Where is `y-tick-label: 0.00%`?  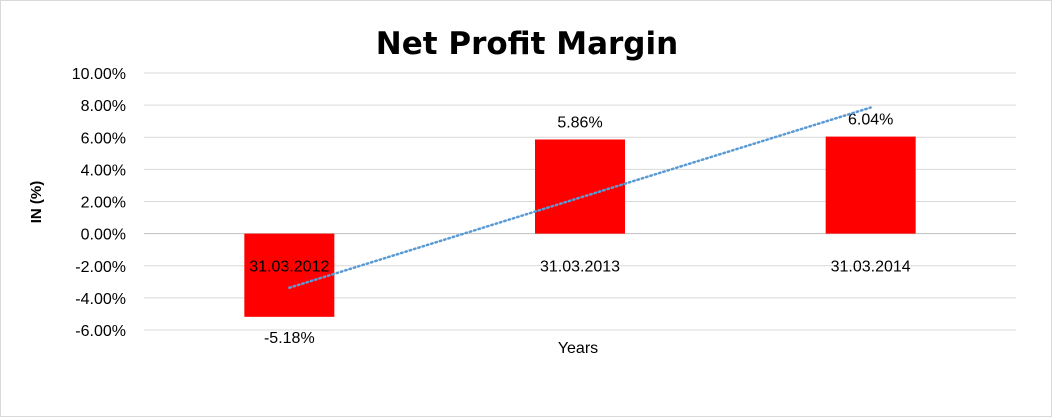
y-tick-label: 0.00% is located at coordinates (103, 235).